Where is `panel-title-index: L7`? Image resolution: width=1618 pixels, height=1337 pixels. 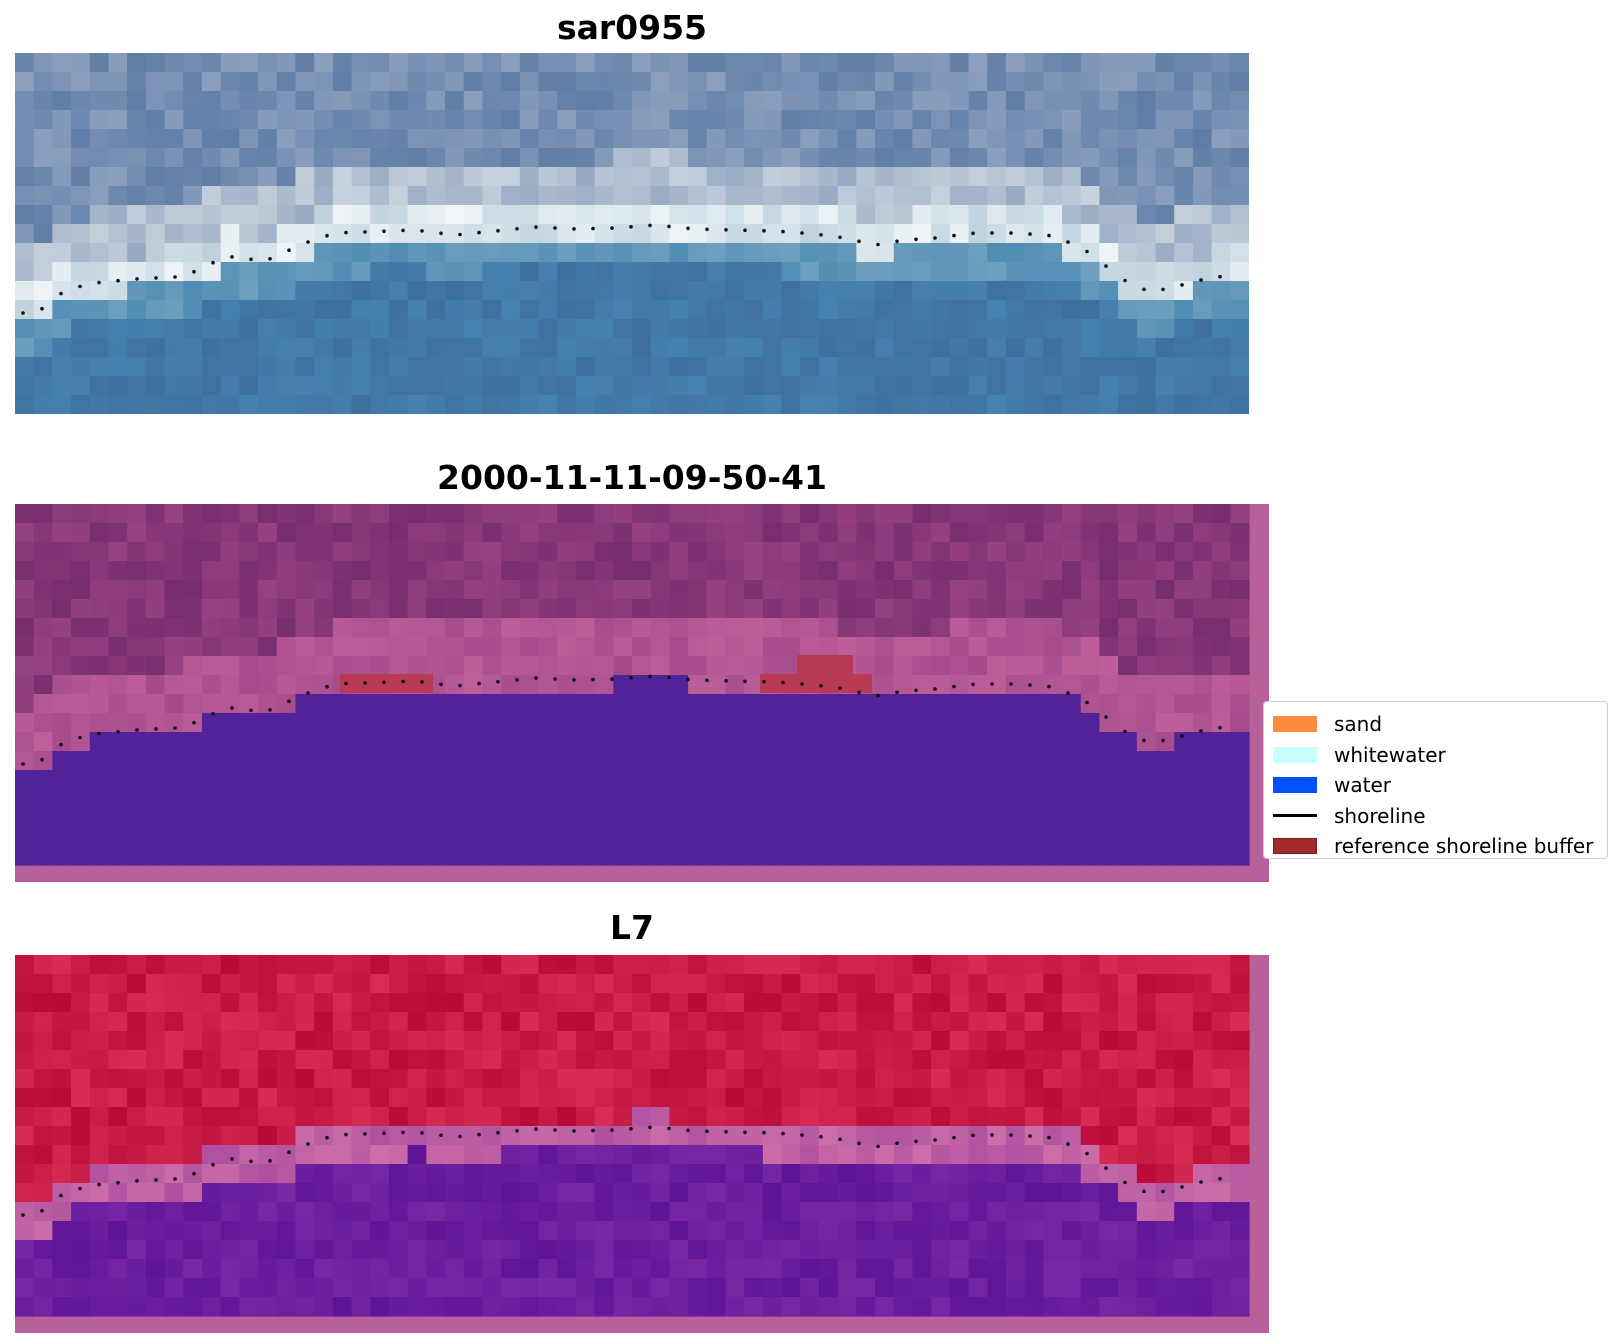
panel-title-index: L7 is located at coordinates (632, 927).